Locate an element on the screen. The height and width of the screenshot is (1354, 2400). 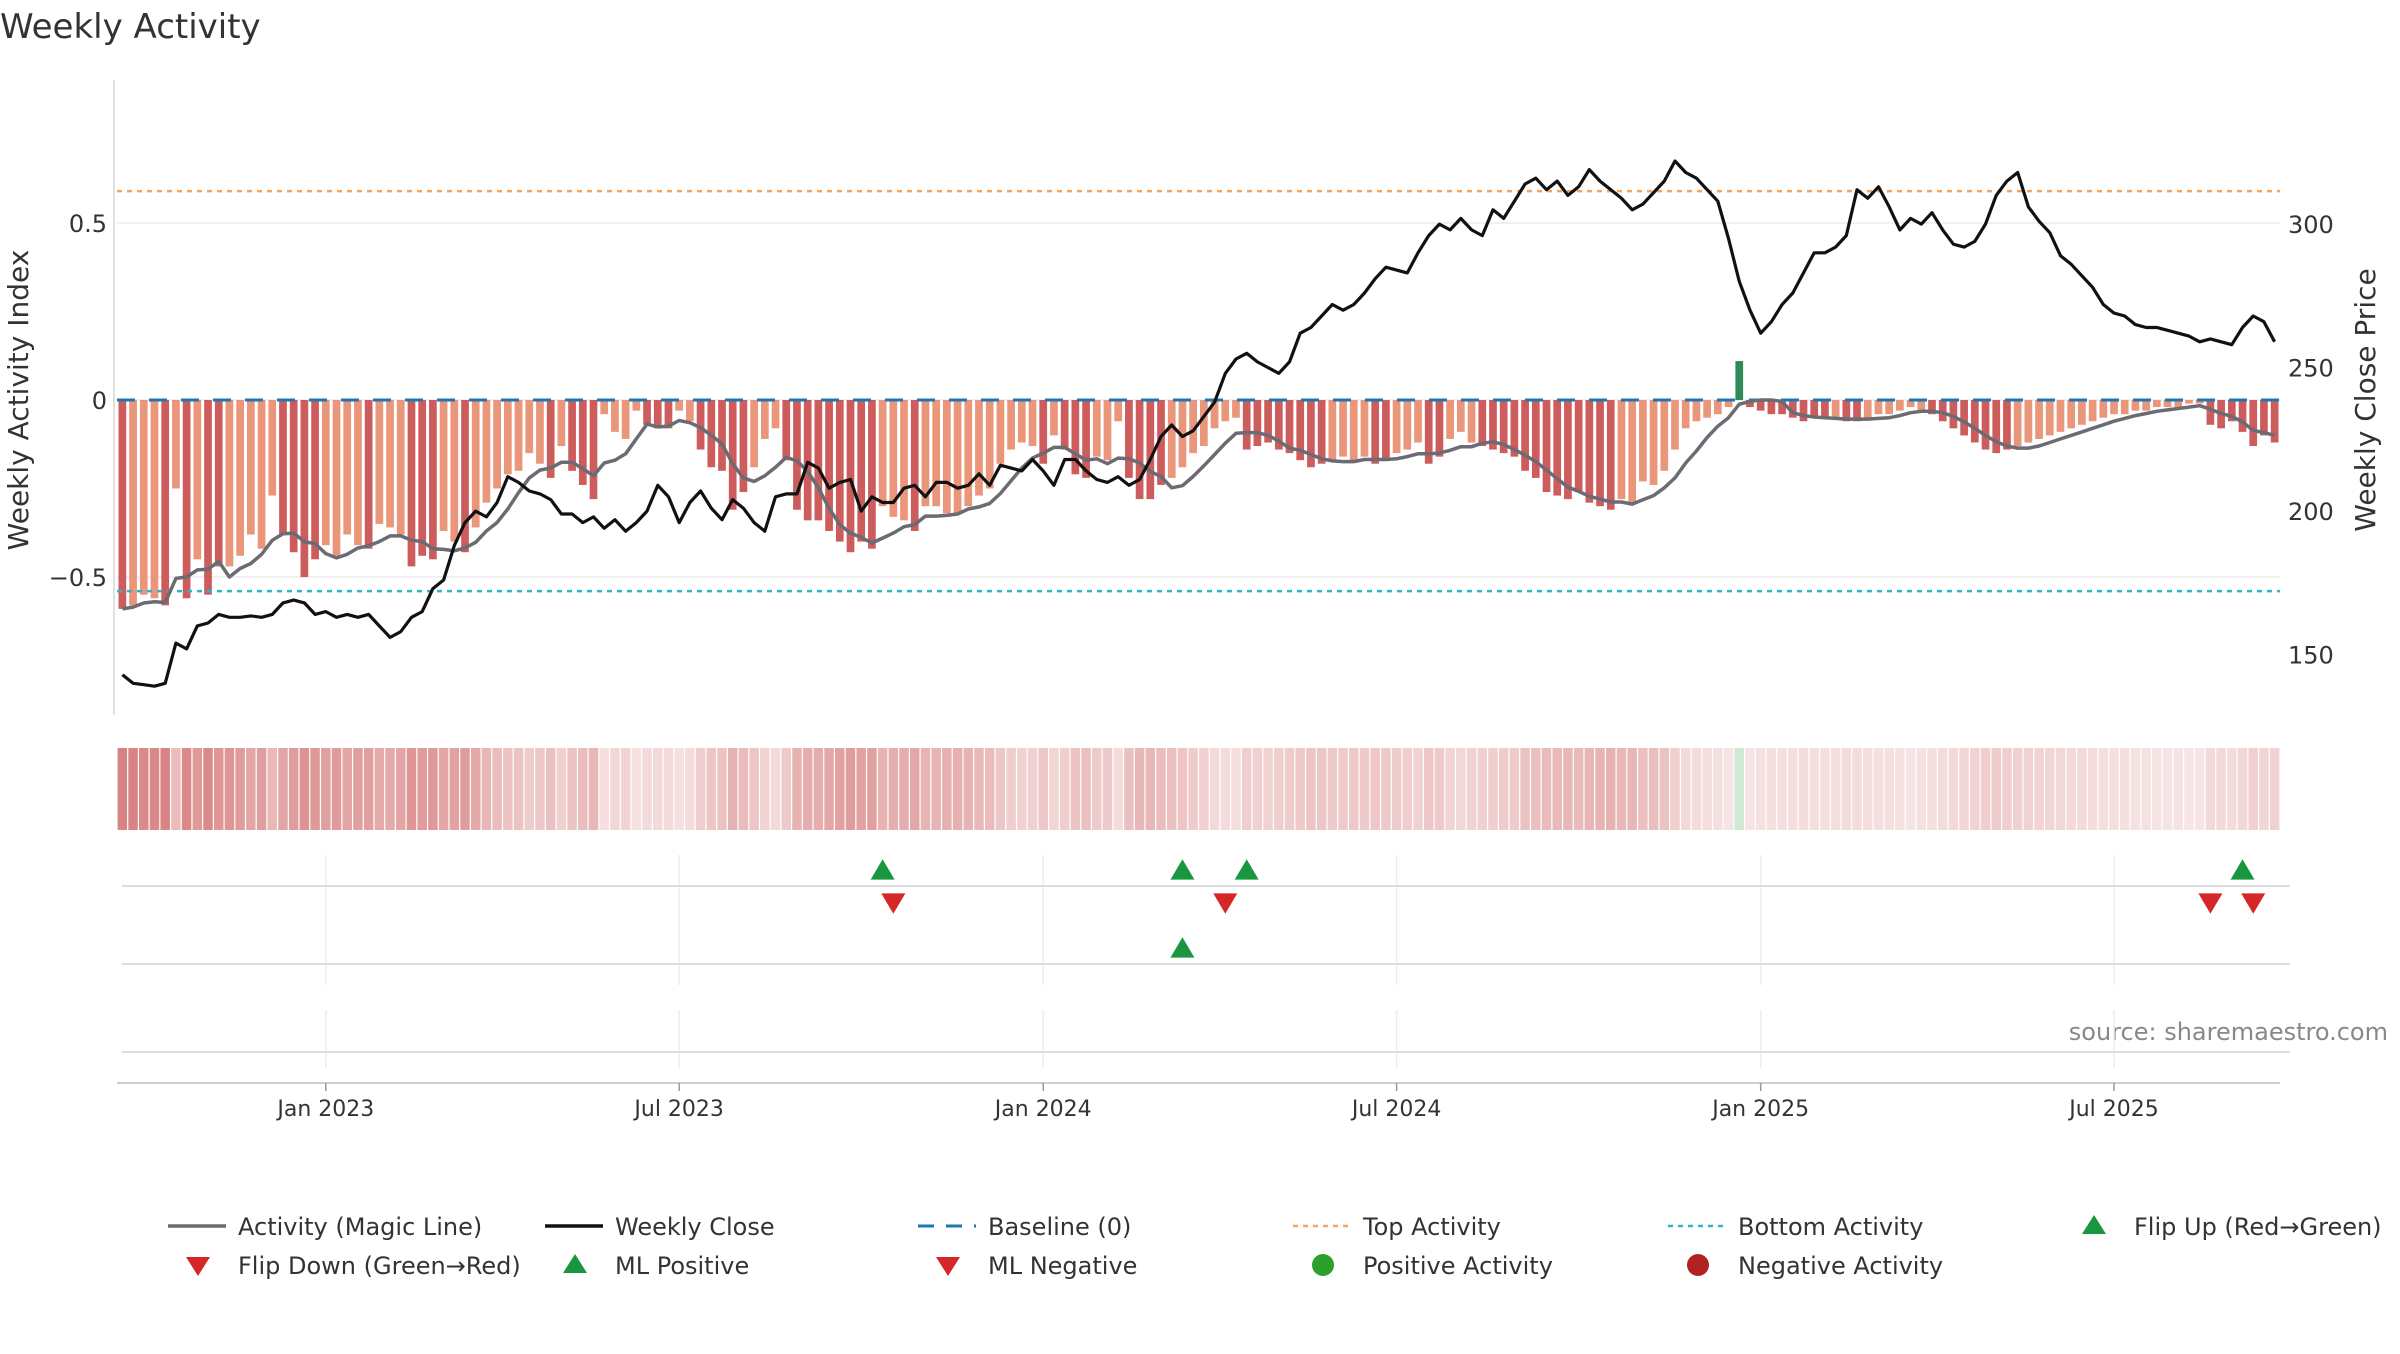
legend-label: Activity (Magic Line) is located at coordinates (360, 1227).